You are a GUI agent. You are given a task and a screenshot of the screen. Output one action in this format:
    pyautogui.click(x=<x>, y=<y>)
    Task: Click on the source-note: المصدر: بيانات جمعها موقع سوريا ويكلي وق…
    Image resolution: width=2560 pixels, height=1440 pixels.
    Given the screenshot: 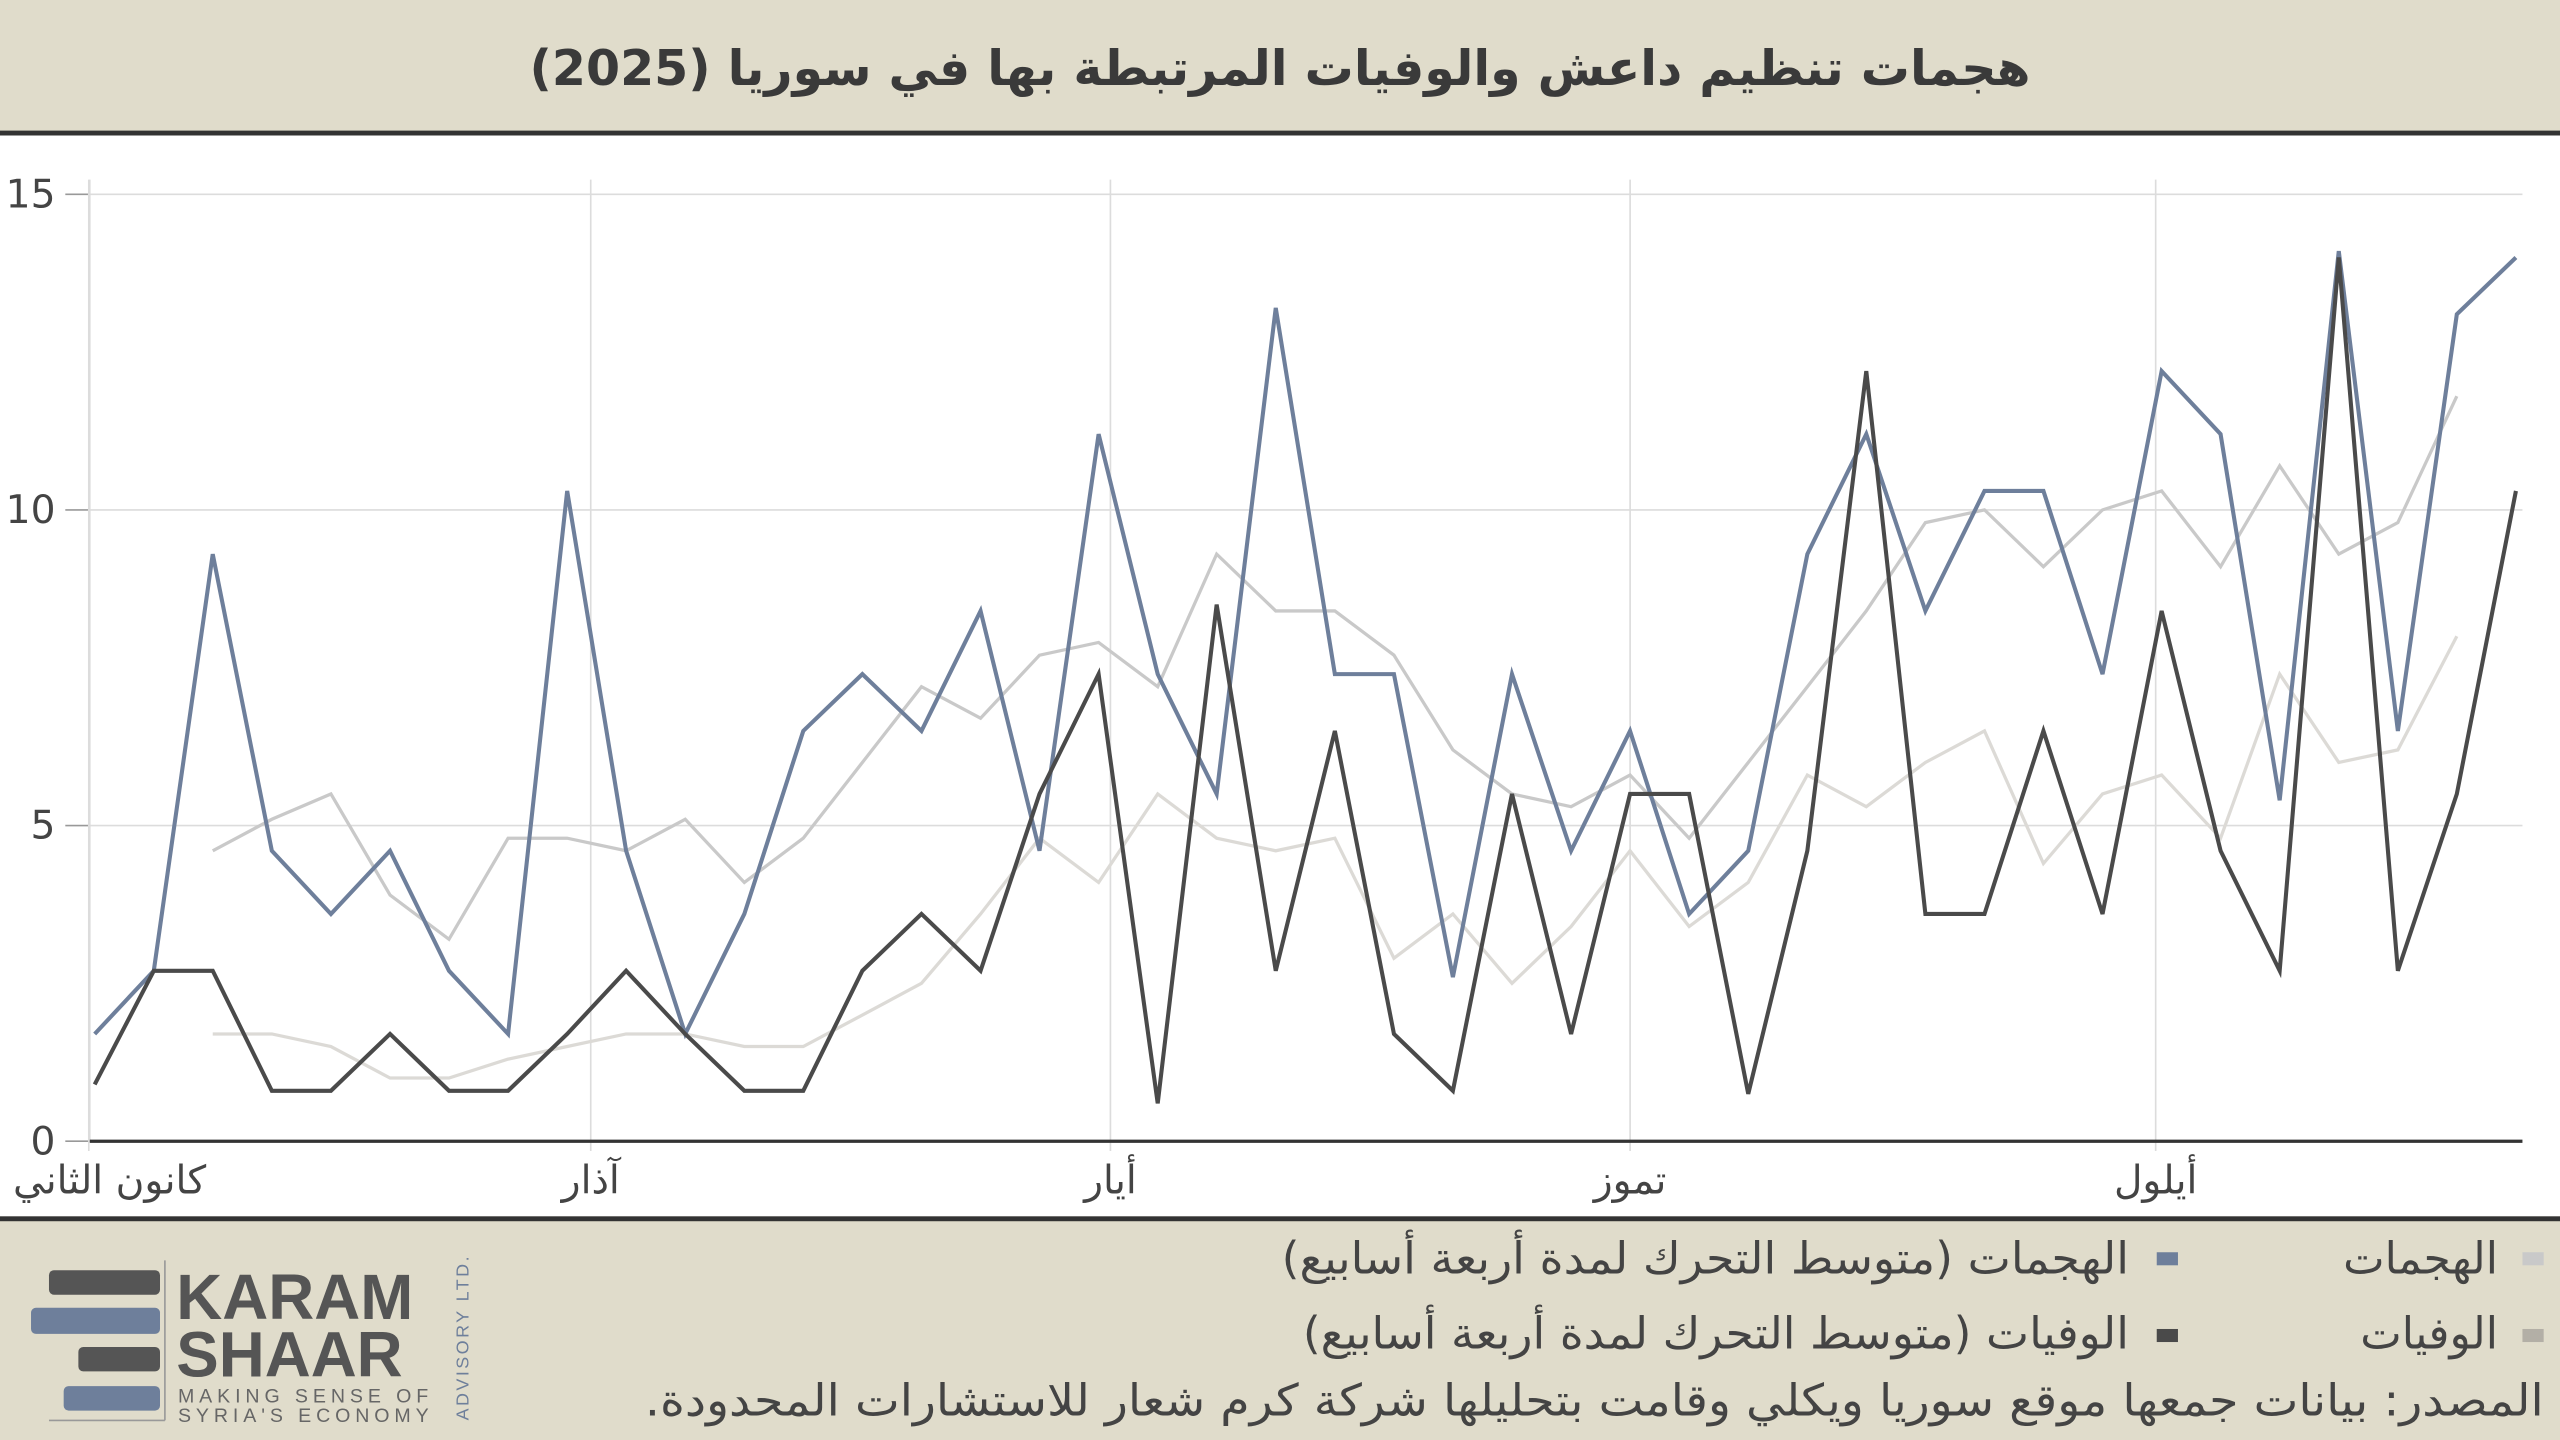 What is the action you would take?
    pyautogui.click(x=1594, y=1401)
    